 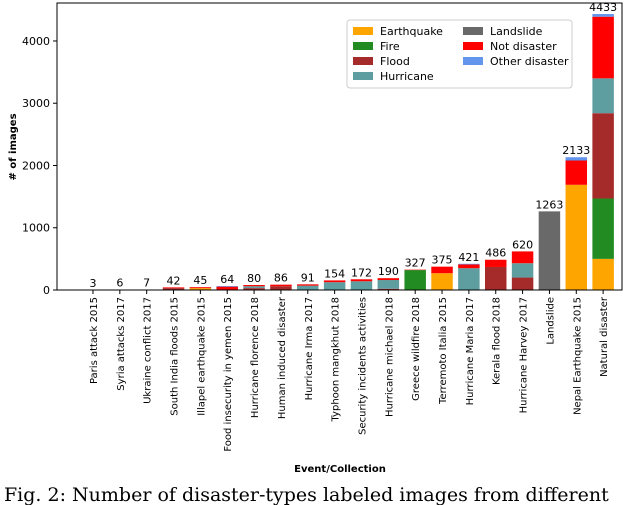 I want to click on total-label: 172, so click(x=361, y=272).